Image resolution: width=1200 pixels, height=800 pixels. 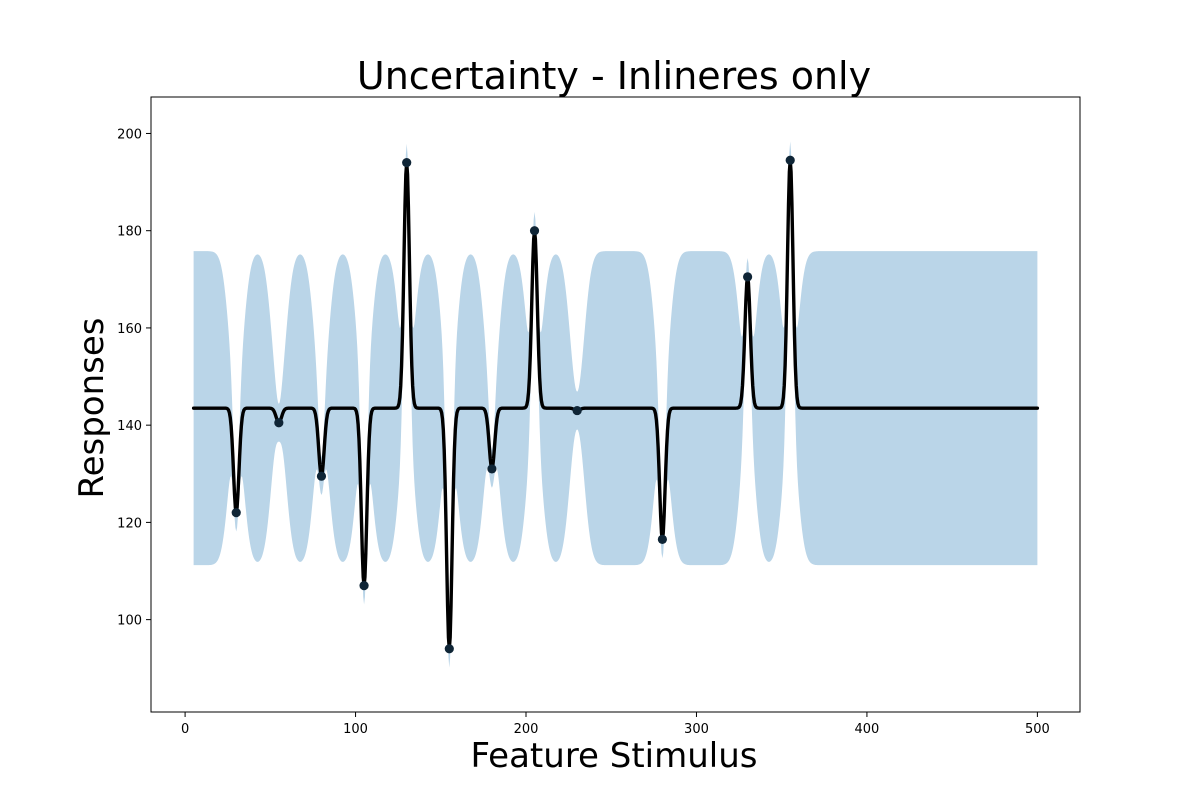 What do you see at coordinates (129, 329) in the screenshot?
I see `y-tick-label: 160` at bounding box center [129, 329].